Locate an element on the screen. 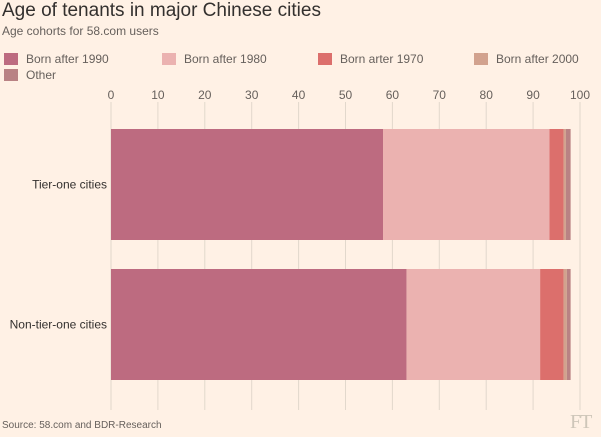  x-tick-label: 10 is located at coordinates (158, 95).